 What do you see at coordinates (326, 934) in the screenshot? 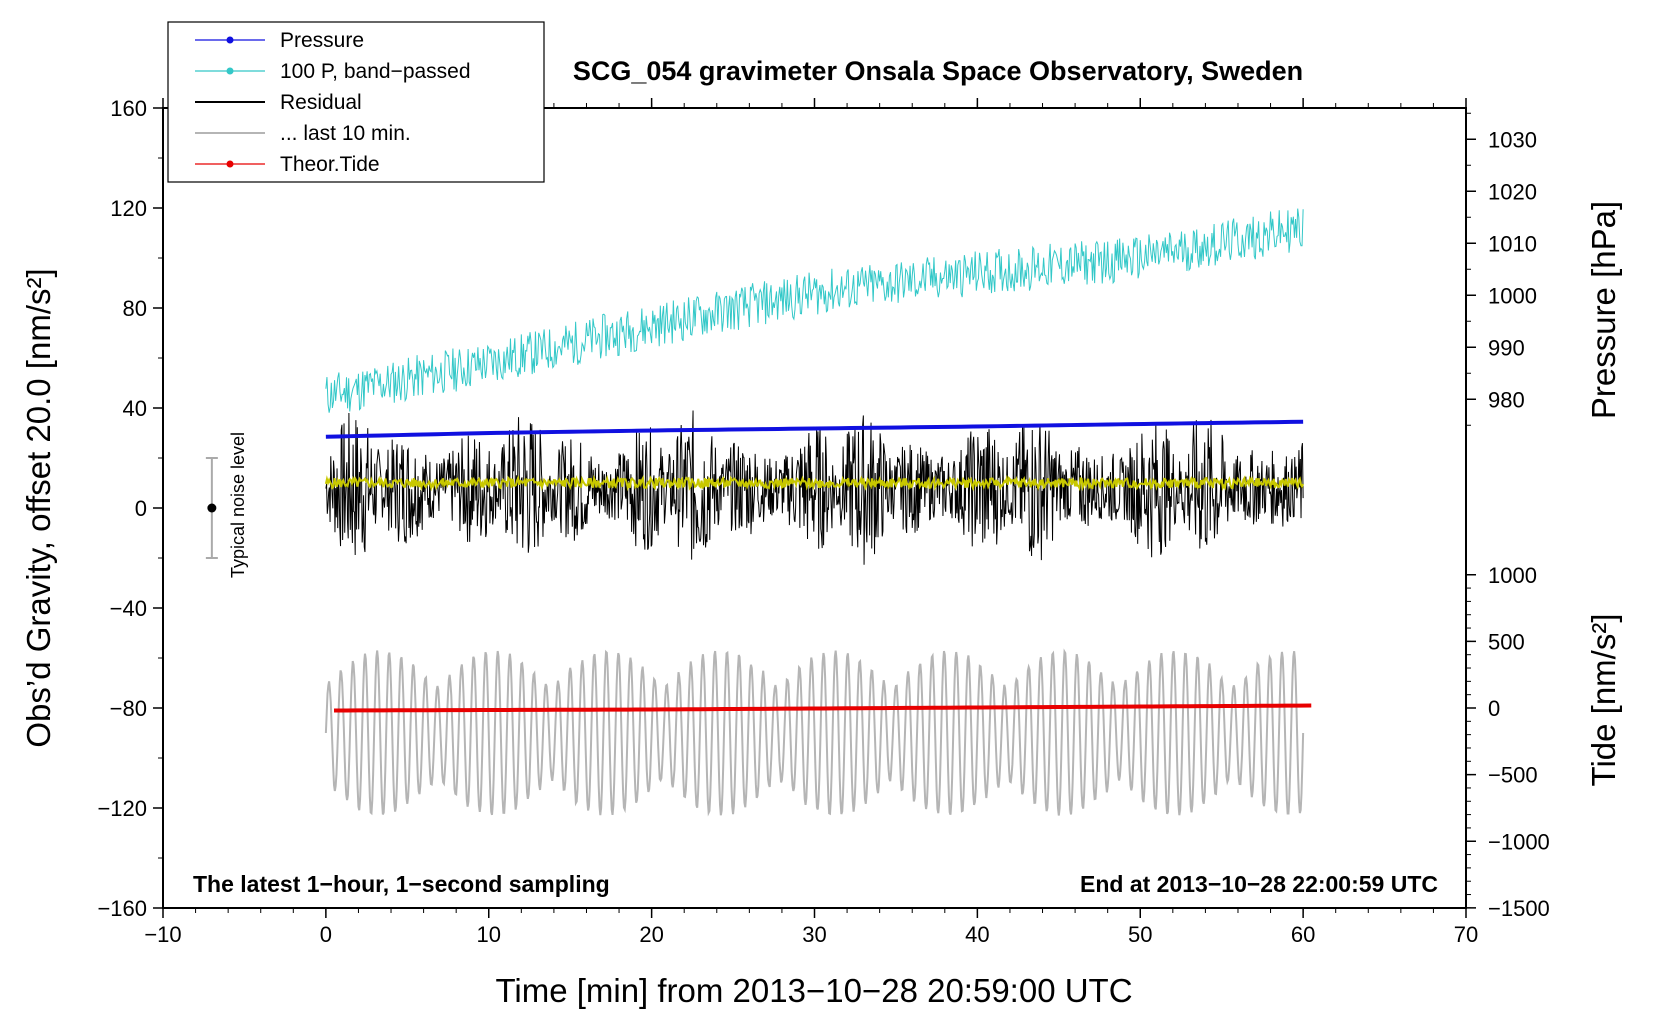
I see `x-tick-label: 0` at bounding box center [326, 934].